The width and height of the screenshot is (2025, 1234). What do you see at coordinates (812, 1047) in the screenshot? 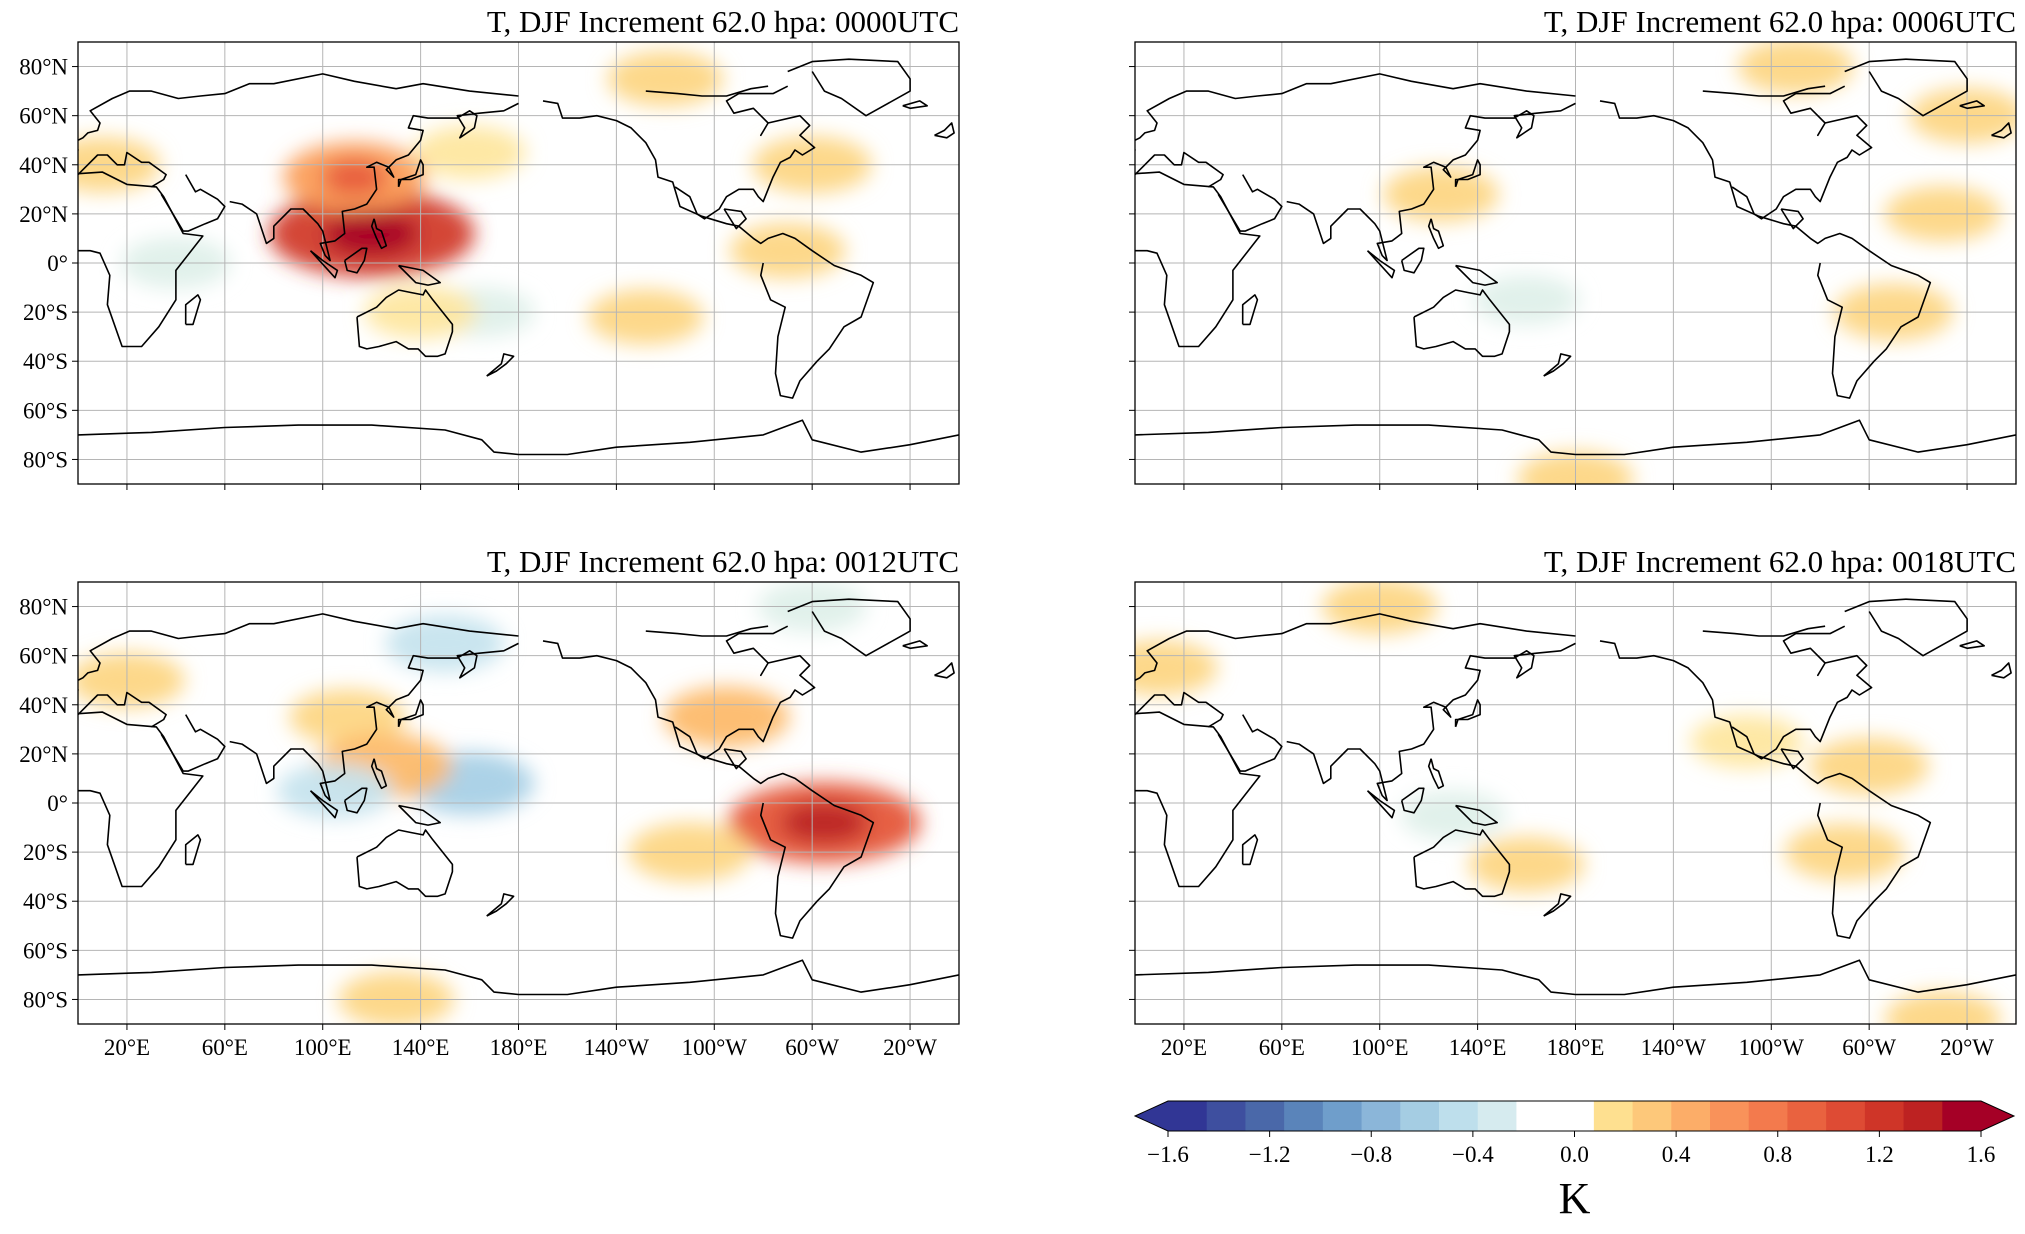
I see `lon-tick-label: 60°W` at bounding box center [812, 1047].